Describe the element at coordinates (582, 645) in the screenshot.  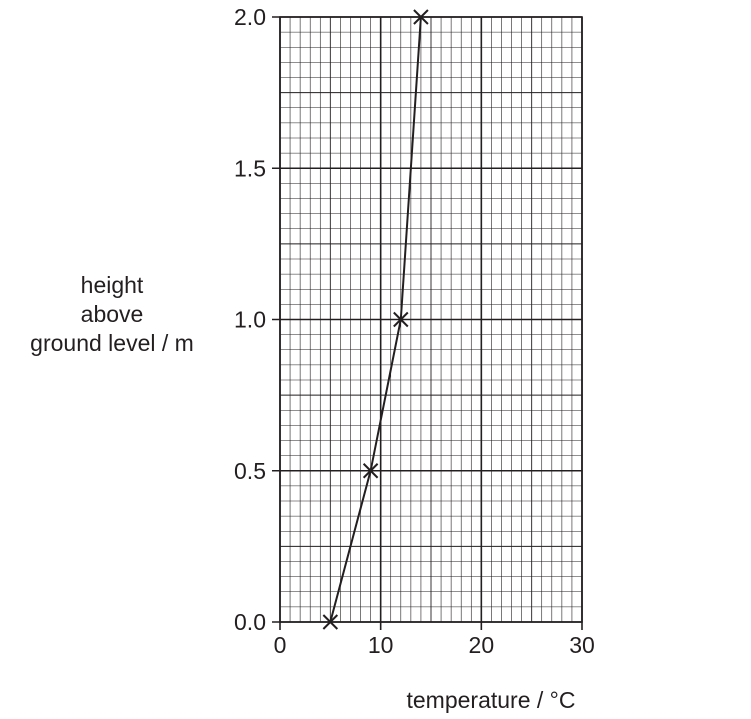
I see `x-tick-label: 30` at that location.